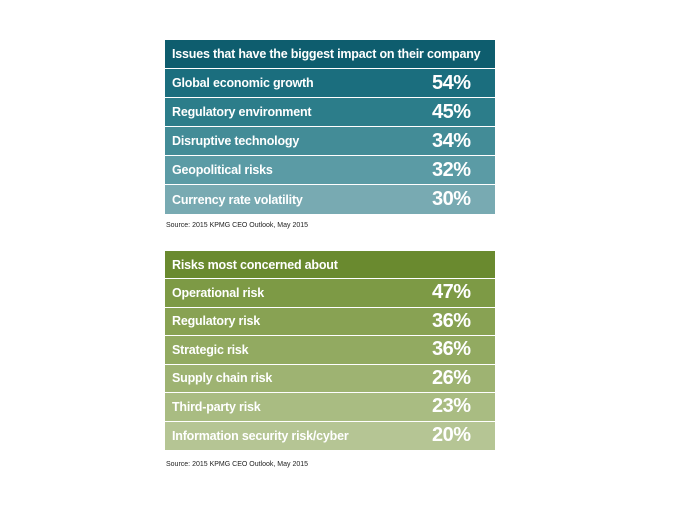 The width and height of the screenshot is (685, 521). Describe the element at coordinates (330, 378) in the screenshot. I see `table-row: Supply chain risk 26%` at that location.